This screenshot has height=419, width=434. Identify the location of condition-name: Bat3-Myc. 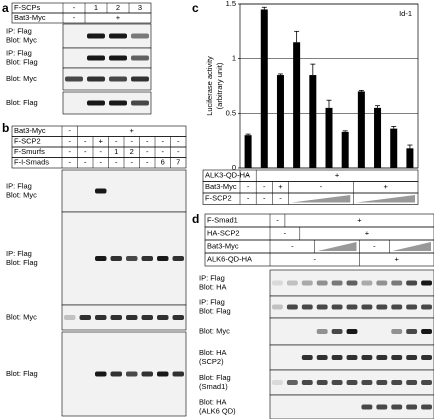
(30, 17).